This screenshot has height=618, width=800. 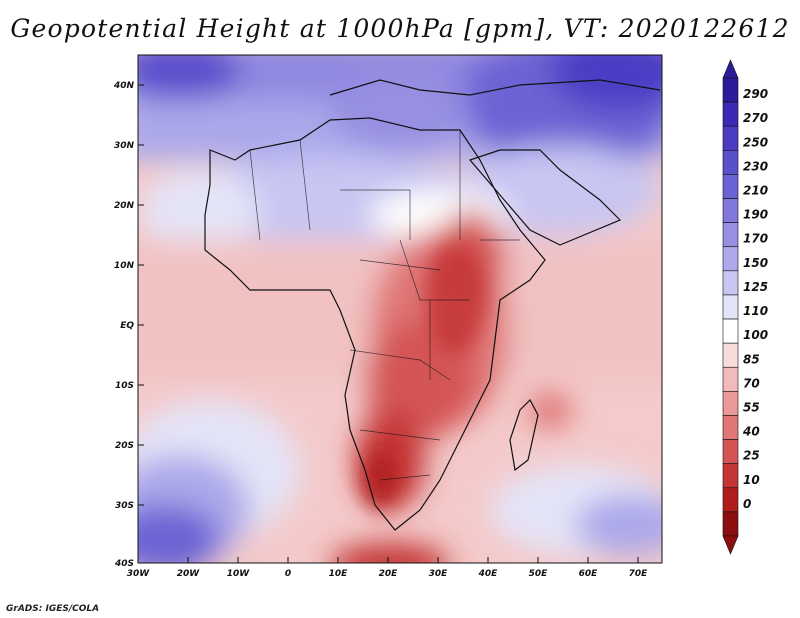 What do you see at coordinates (755, 94) in the screenshot?
I see `colorbar-label: 290` at bounding box center [755, 94].